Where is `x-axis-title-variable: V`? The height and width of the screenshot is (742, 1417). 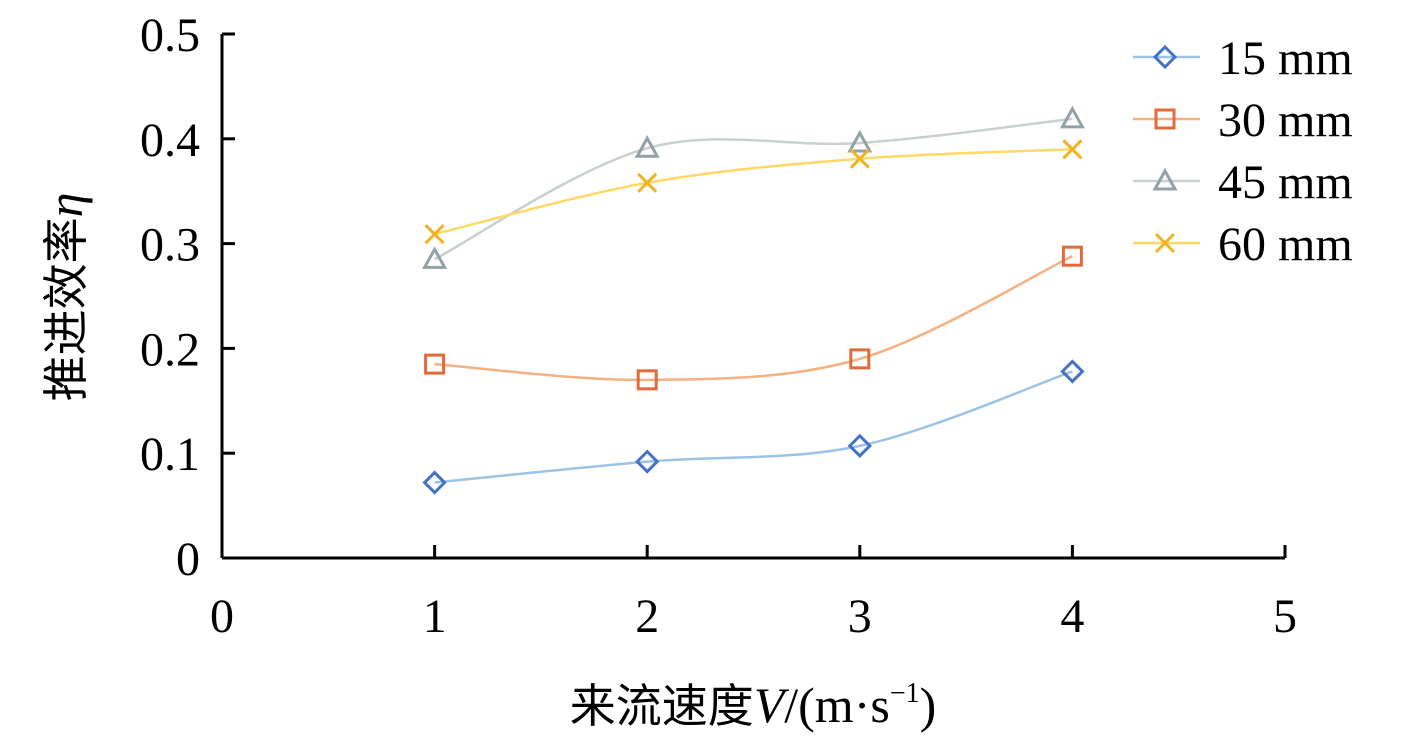
x-axis-title-variable: V is located at coordinates (772, 705).